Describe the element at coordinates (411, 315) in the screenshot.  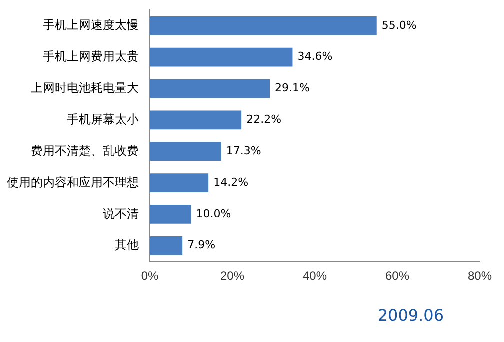
I see `text: 2009.06` at that location.